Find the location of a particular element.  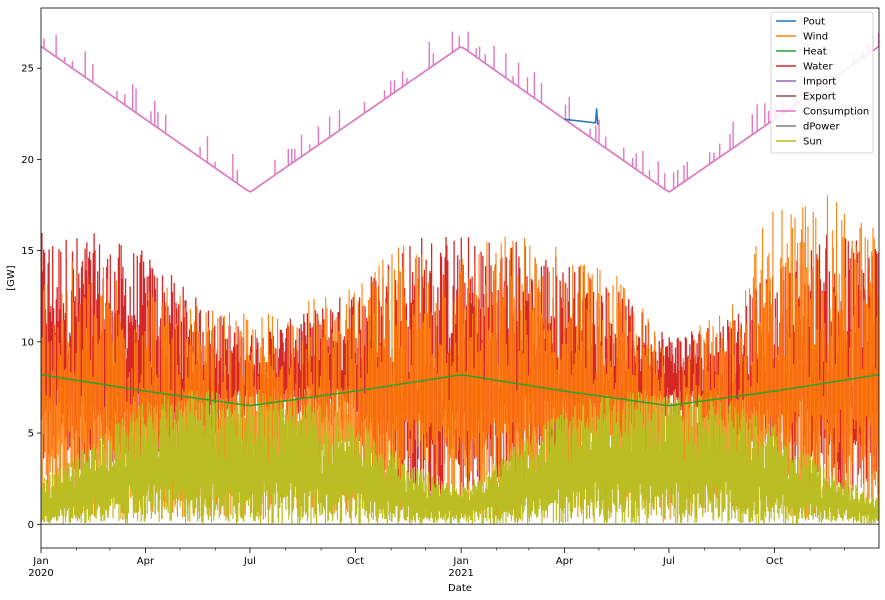

legend-entry: Water is located at coordinates (818, 67).